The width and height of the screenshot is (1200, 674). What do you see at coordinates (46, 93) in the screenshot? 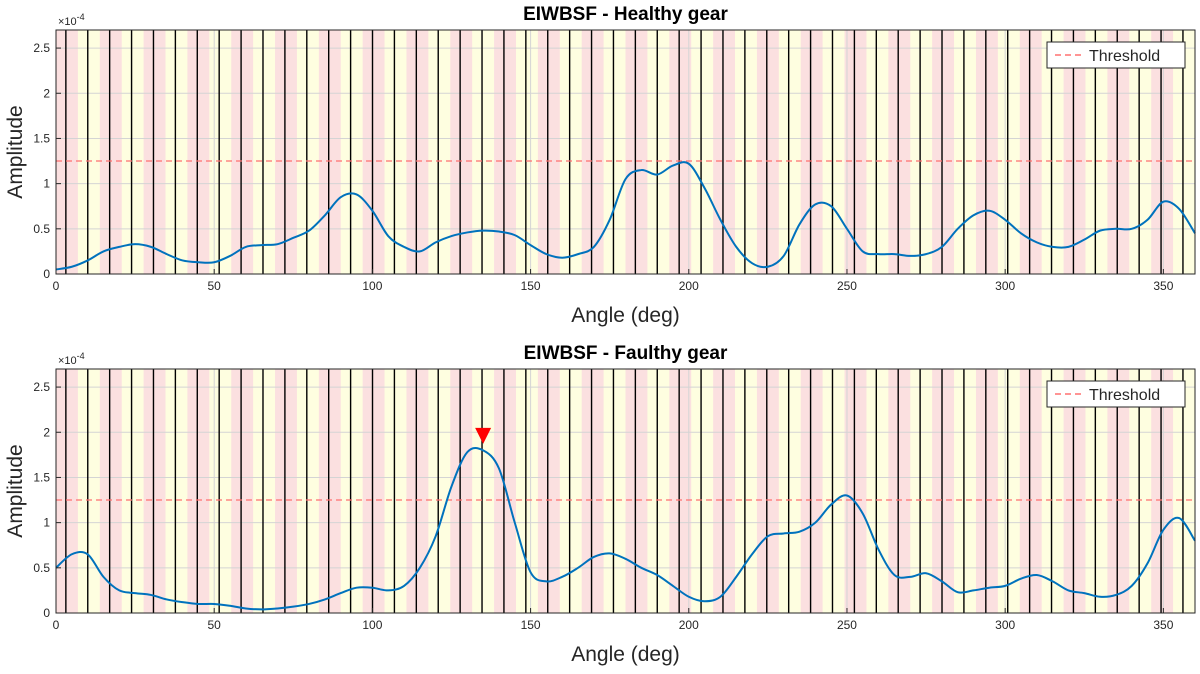
I see `y-tick-label: 2` at bounding box center [46, 93].